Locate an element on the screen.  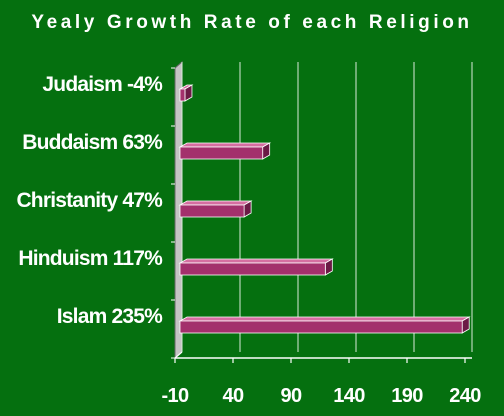
category-label-3: Hinduism 117% is located at coordinates (90, 258).